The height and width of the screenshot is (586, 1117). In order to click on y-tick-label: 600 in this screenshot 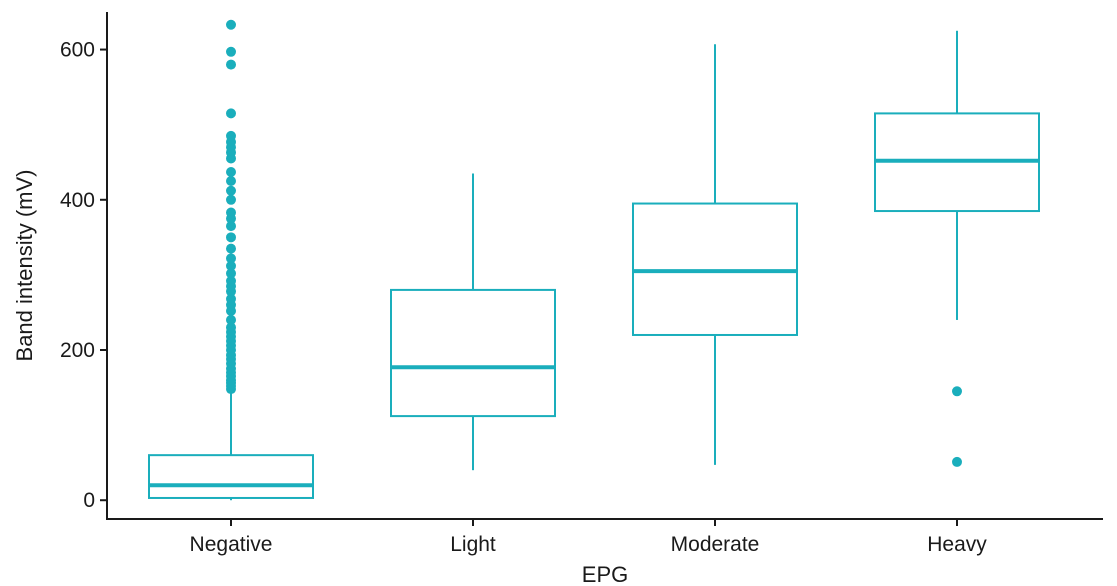, I will do `click(77, 50)`.